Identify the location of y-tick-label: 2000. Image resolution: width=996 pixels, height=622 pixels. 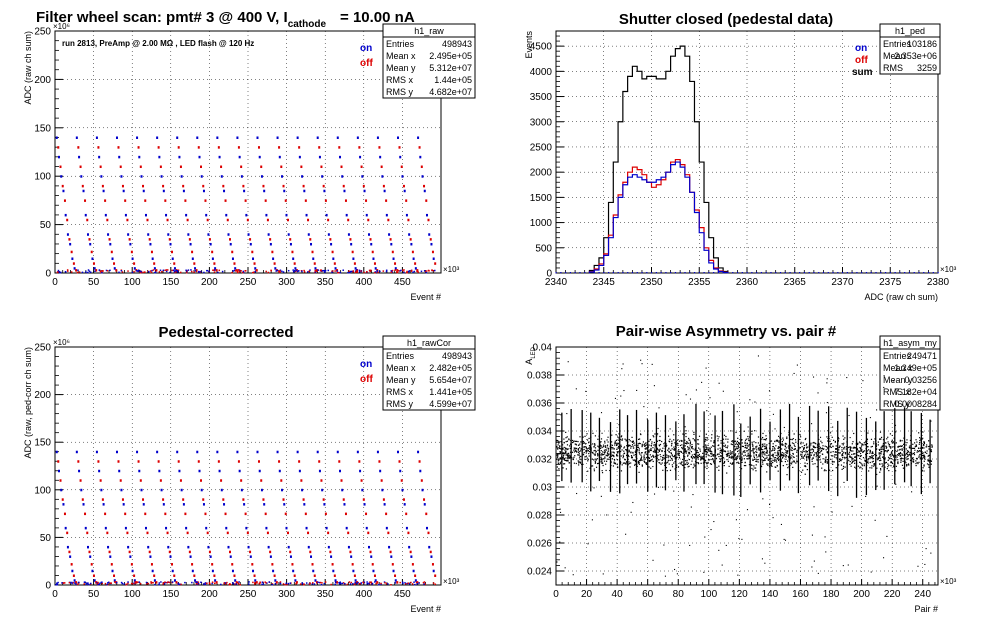
(541, 173).